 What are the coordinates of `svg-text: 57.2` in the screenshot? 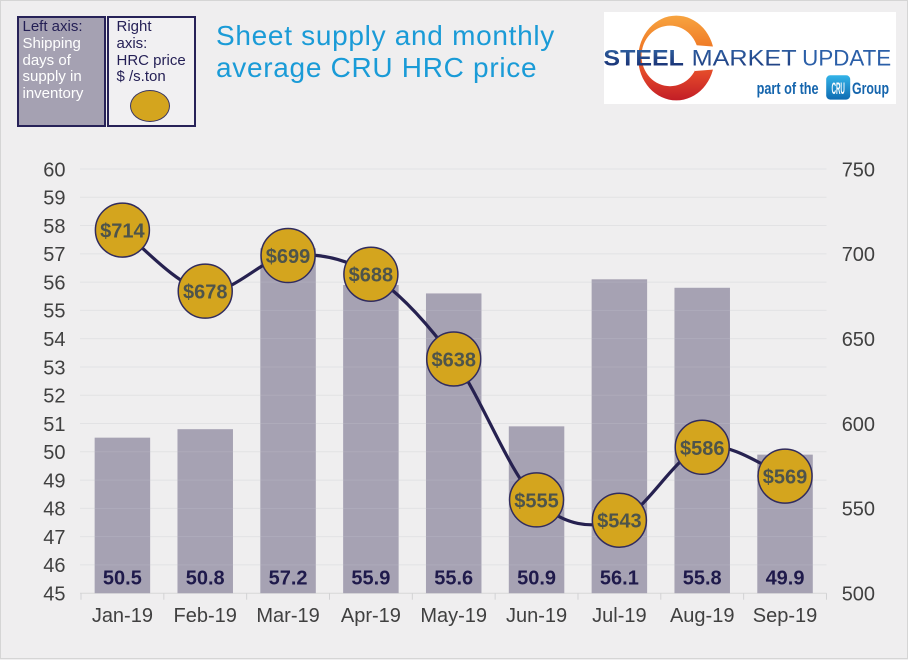 It's located at (288, 578).